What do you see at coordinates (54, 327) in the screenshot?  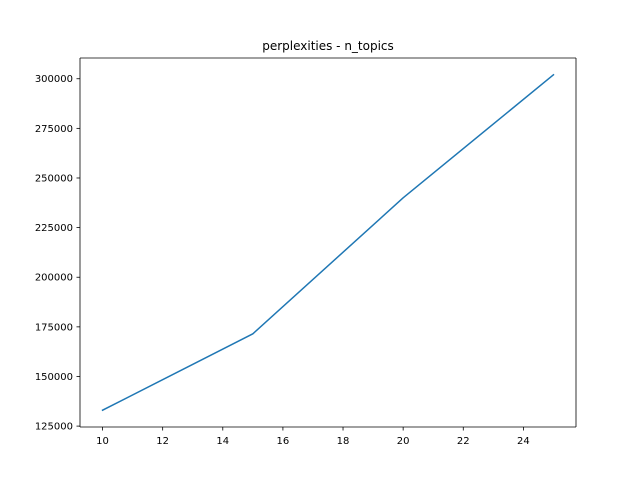 I see `y-tick-label: 175000` at bounding box center [54, 327].